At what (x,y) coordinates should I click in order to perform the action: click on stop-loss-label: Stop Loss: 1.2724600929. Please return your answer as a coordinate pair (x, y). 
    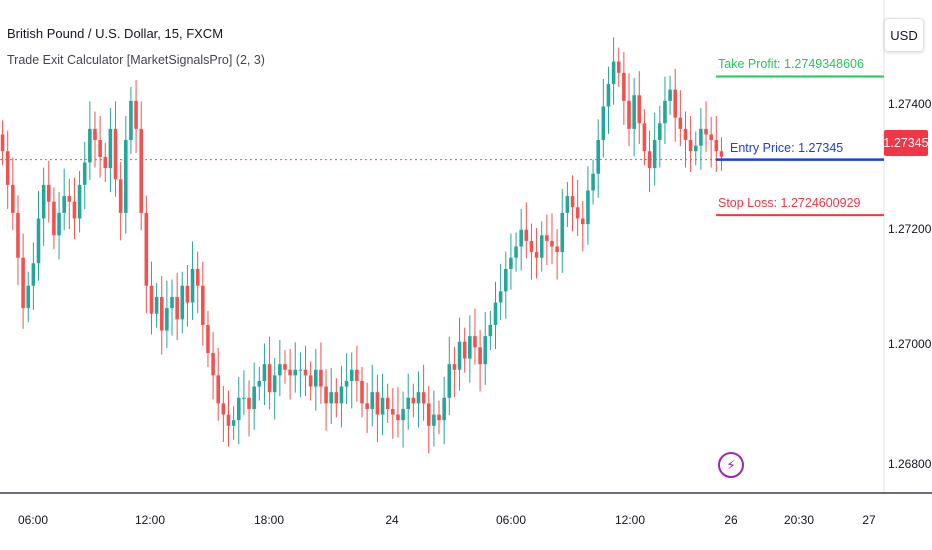
    Looking at the image, I should click on (789, 203).